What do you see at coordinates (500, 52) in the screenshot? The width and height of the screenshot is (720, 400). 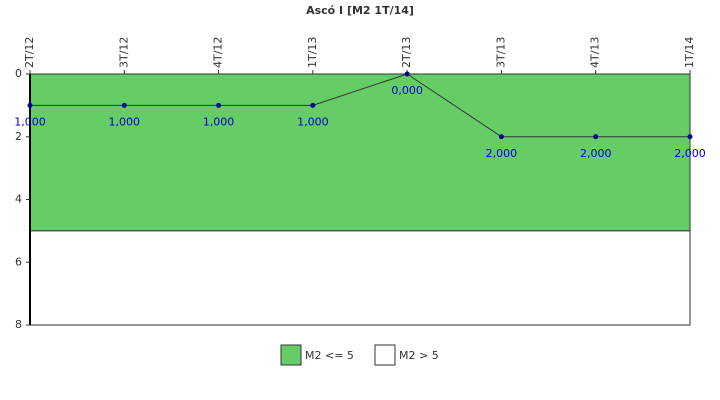 I see `x-tick-label: 3T/13` at bounding box center [500, 52].